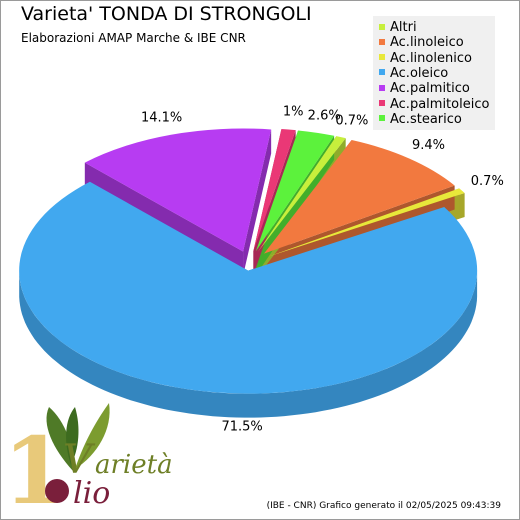  Describe the element at coordinates (440, 104) in the screenshot. I see `legend-label: Ac.palmitoleico` at that location.